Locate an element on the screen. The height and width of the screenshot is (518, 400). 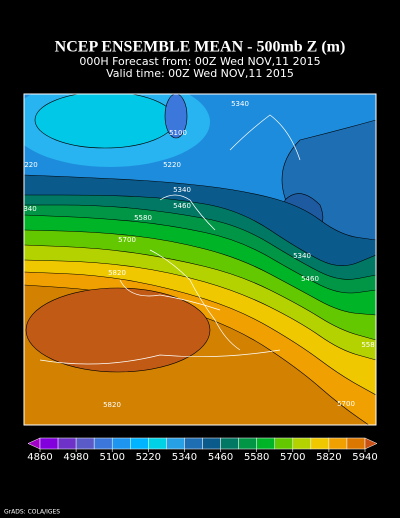
contour-label: 5100 is located at coordinates (178, 133).